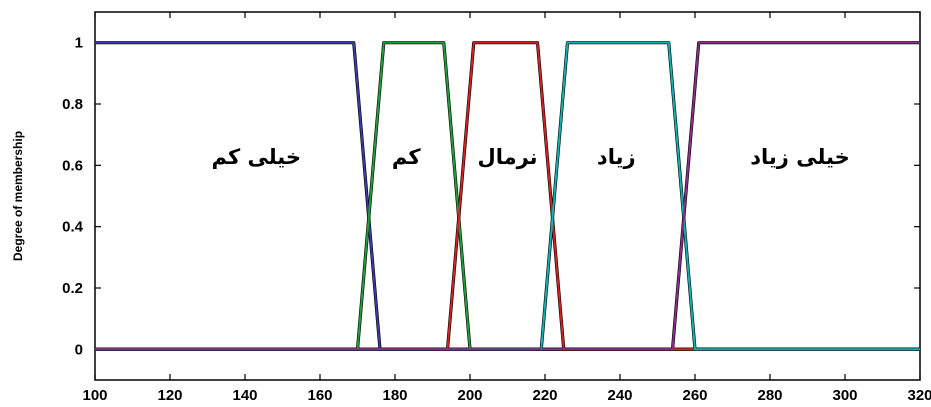  I want to click on x-tick-label: 100, so click(94, 395).